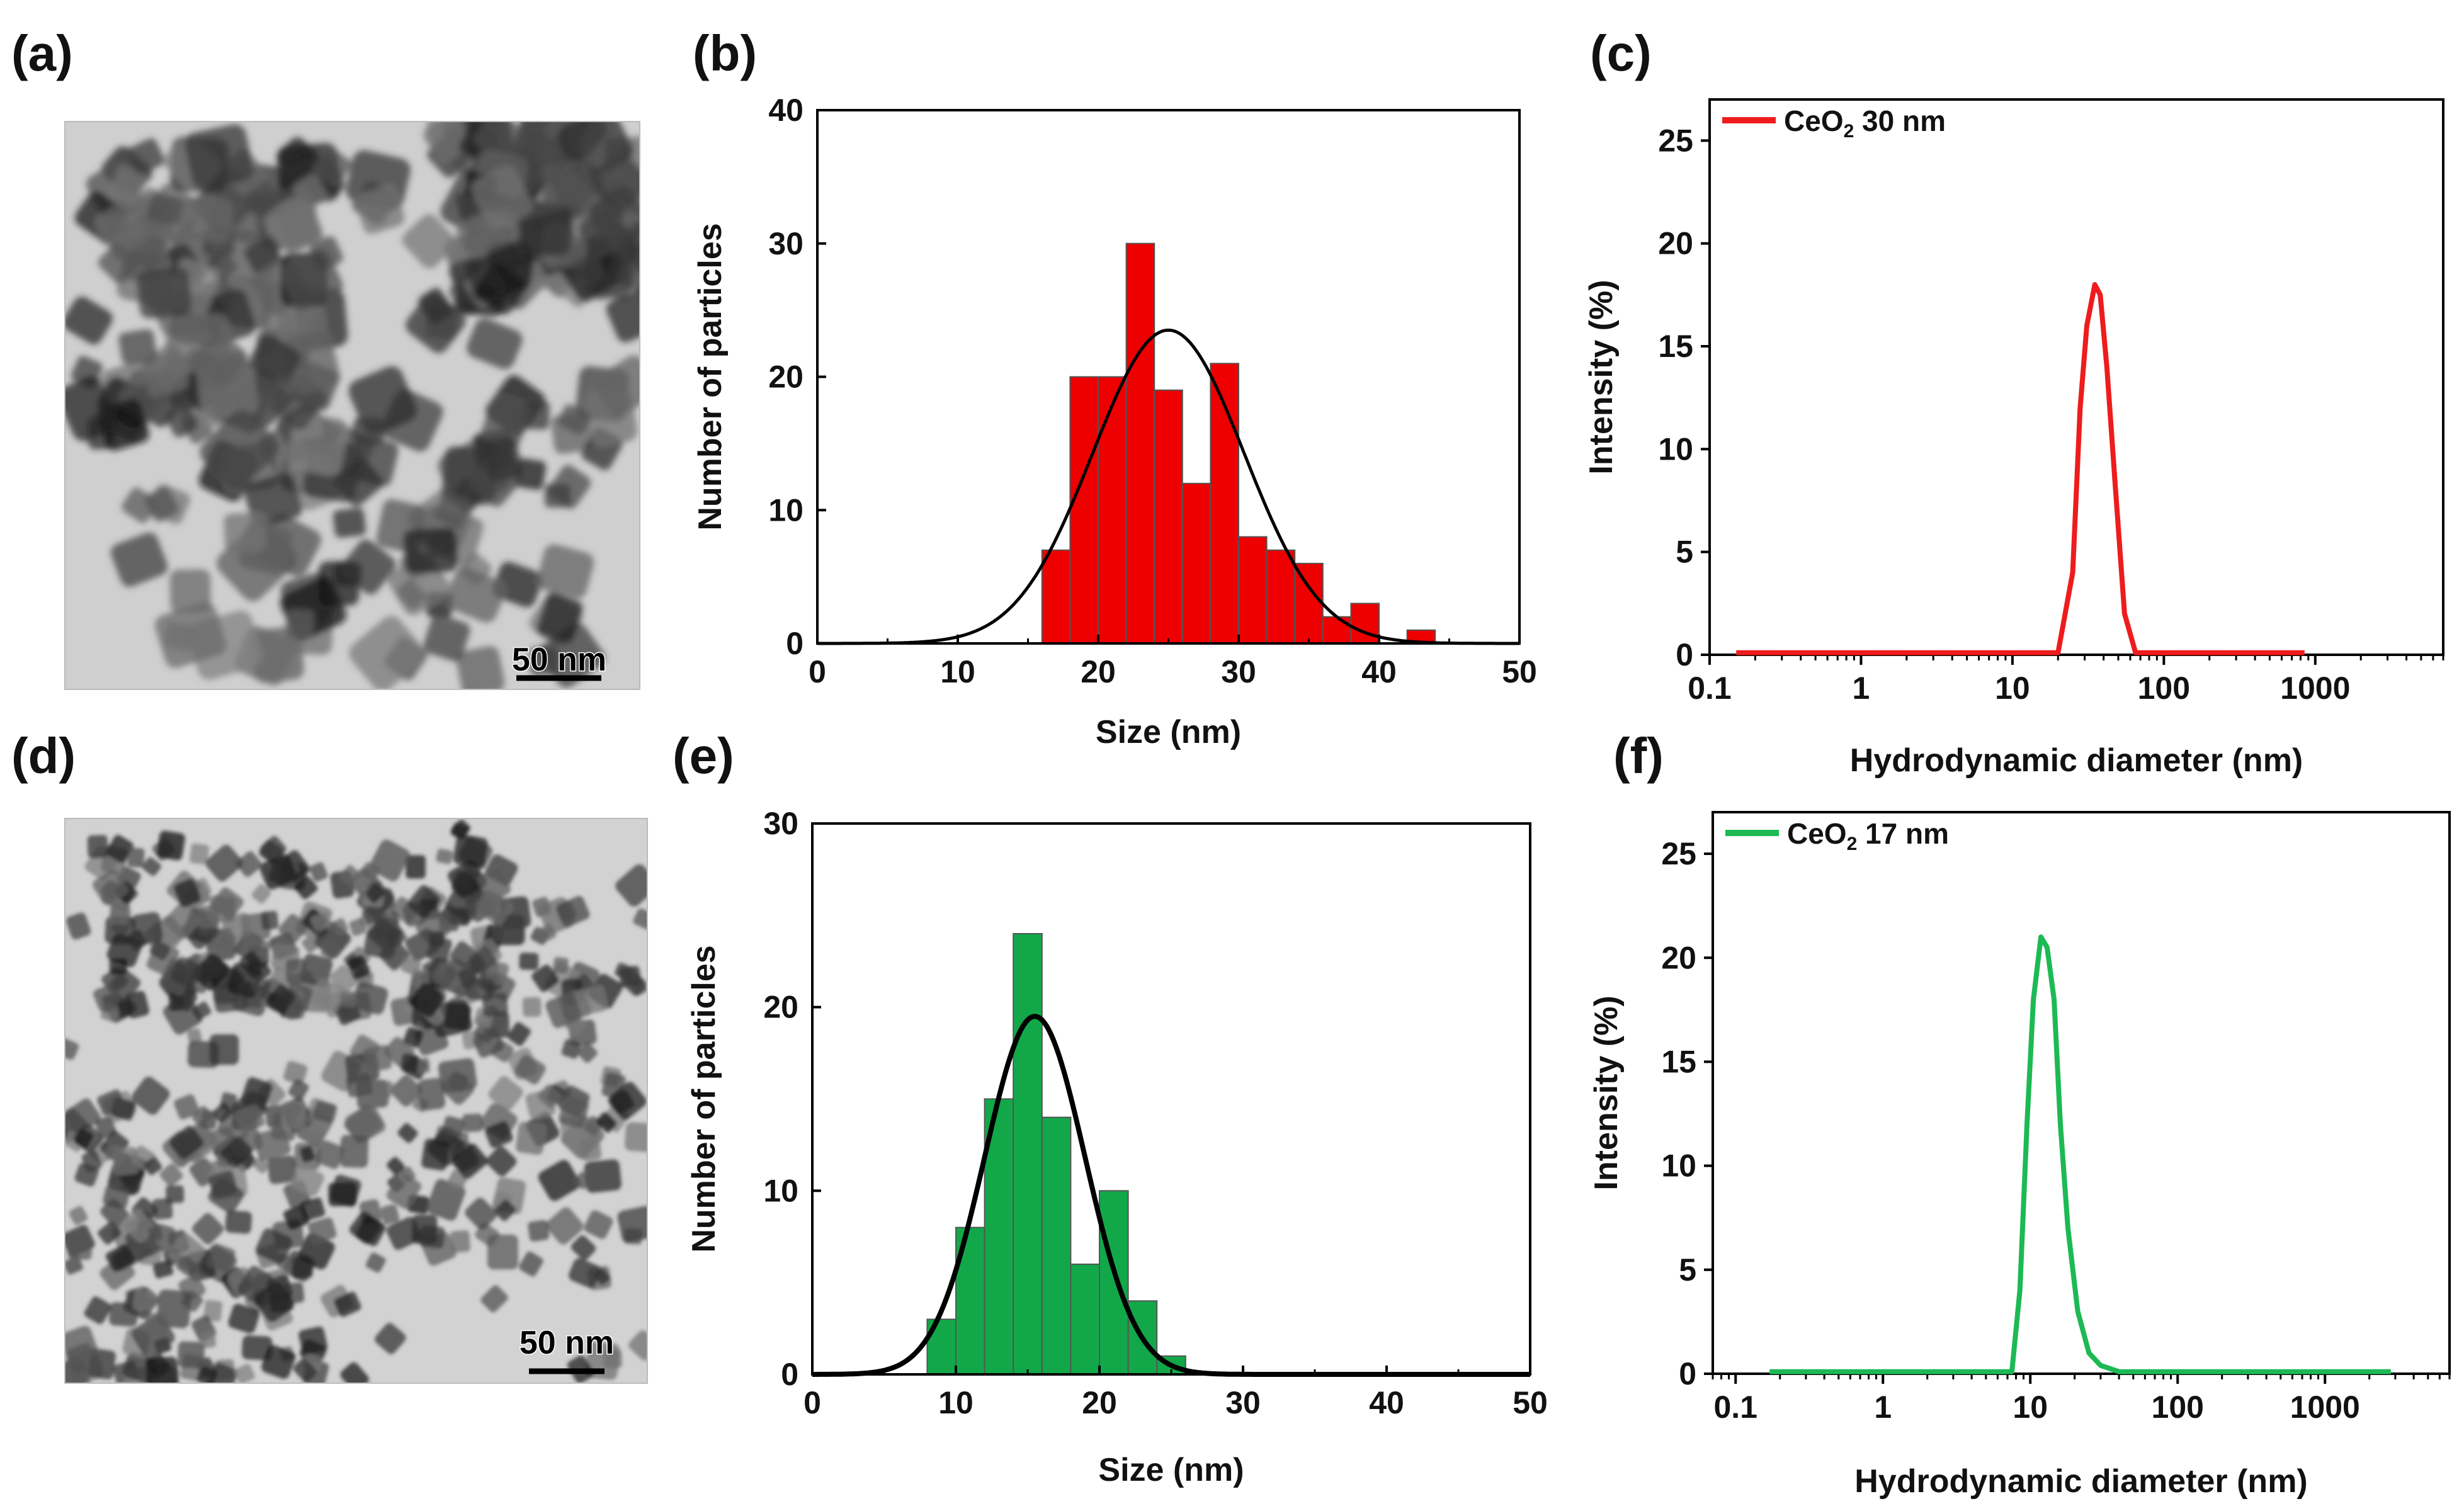  What do you see at coordinates (1849, 131) in the screenshot?
I see `legend-subscript: 2` at bounding box center [1849, 131].